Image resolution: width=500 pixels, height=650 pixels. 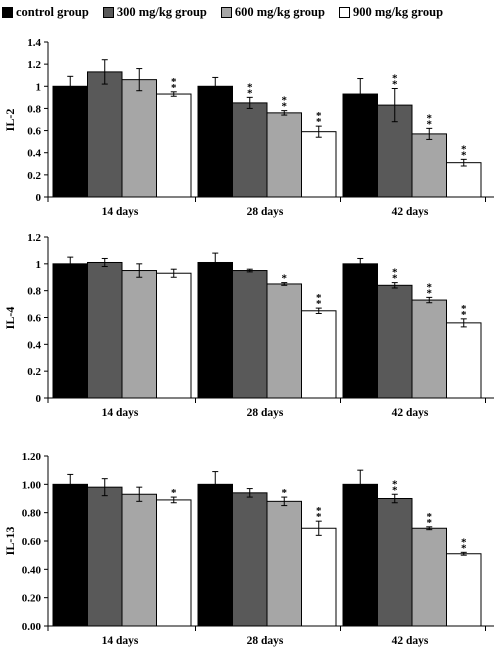 I want to click on y-tick-label: 0.80, so click(x=32, y=514).